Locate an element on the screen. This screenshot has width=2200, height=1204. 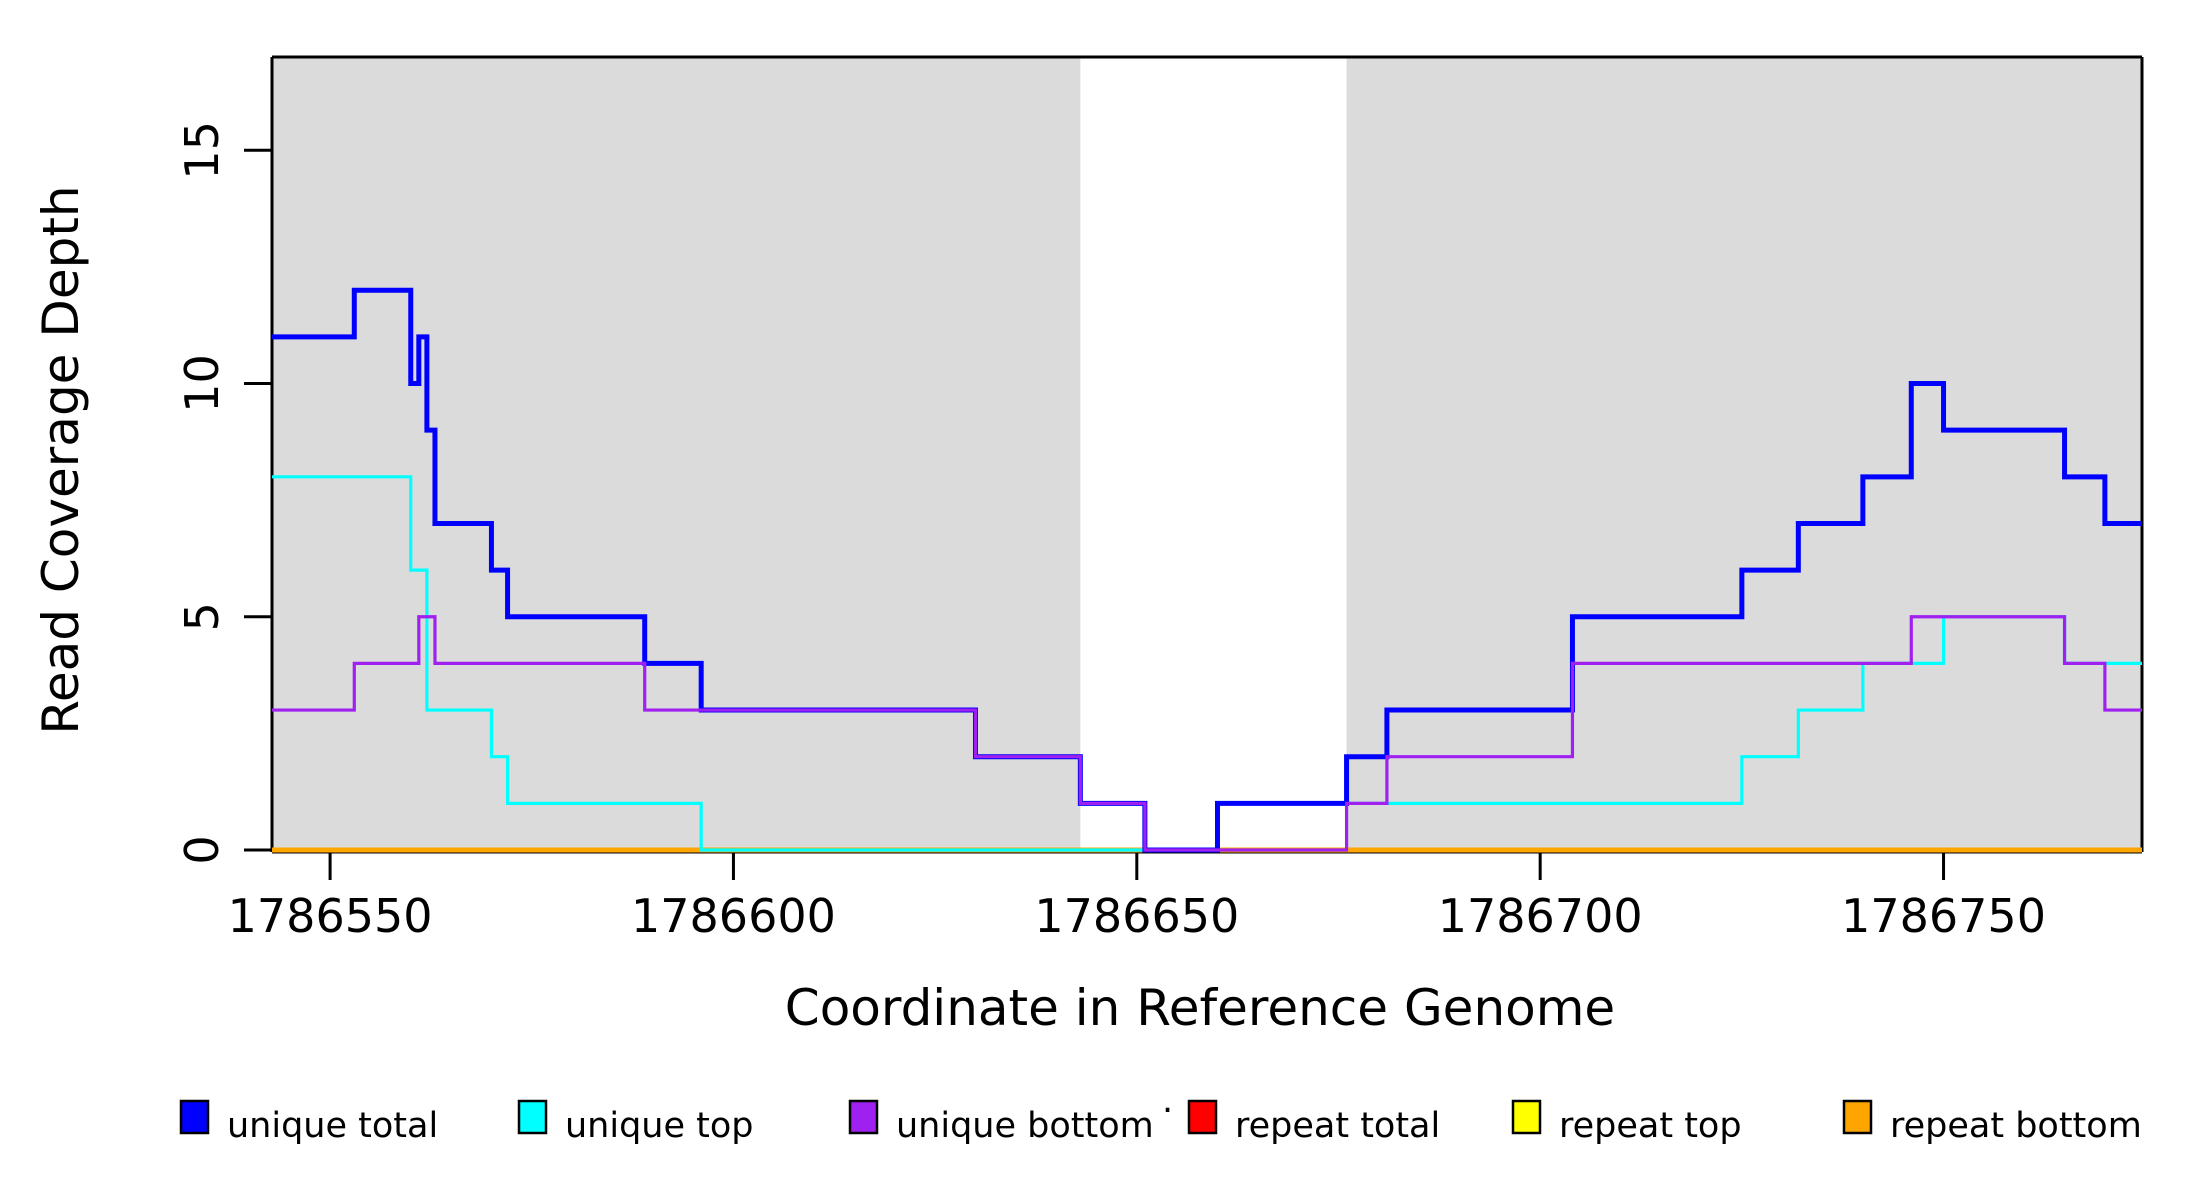
legend-swatch-unique-bottom is located at coordinates (863, 1117).